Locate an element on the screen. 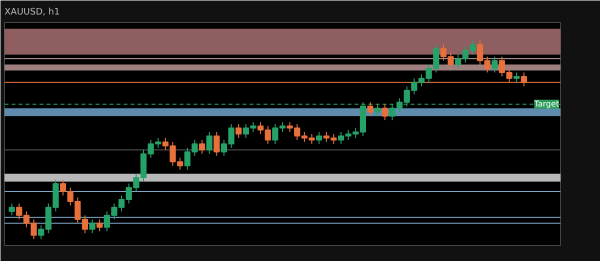 Image resolution: width=600 pixels, height=261 pixels. chart-title: XAUUSD, h1 is located at coordinates (32, 13).